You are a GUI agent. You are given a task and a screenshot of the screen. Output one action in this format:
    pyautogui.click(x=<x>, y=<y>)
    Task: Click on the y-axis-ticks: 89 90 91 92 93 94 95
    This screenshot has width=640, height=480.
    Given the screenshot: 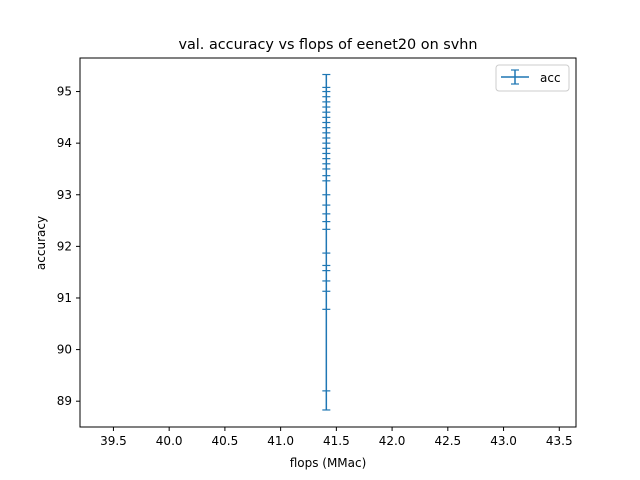 What is the action you would take?
    pyautogui.click(x=68, y=246)
    